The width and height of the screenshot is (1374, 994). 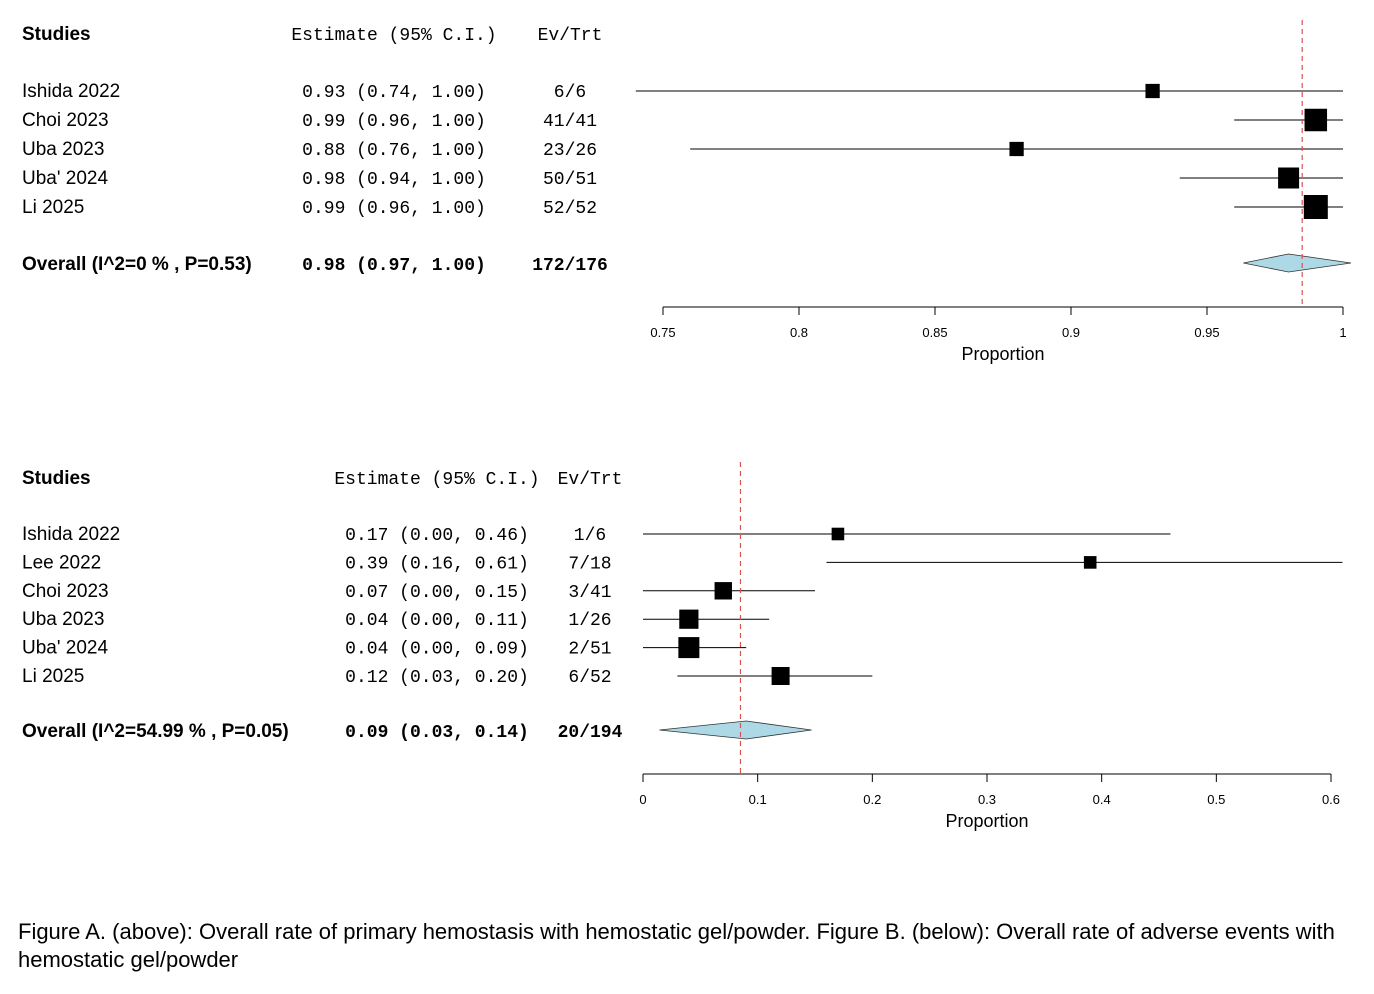 What do you see at coordinates (1102, 799) in the screenshot?
I see `plot-b-x-tick-label: 0.4` at bounding box center [1102, 799].